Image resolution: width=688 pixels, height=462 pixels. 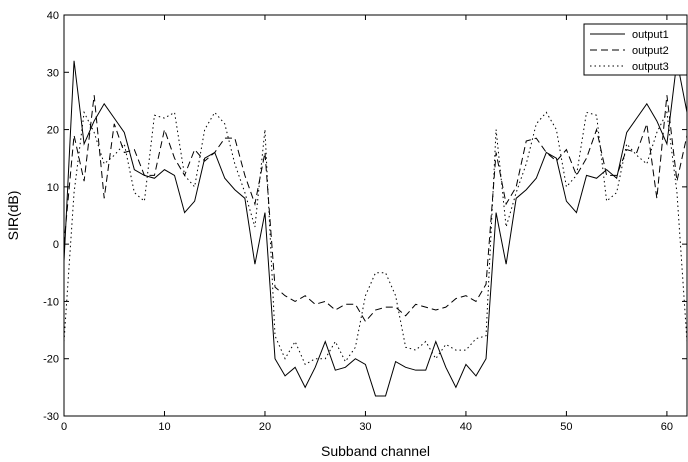 I want to click on y-tick-label: 30, so click(x=53, y=73).